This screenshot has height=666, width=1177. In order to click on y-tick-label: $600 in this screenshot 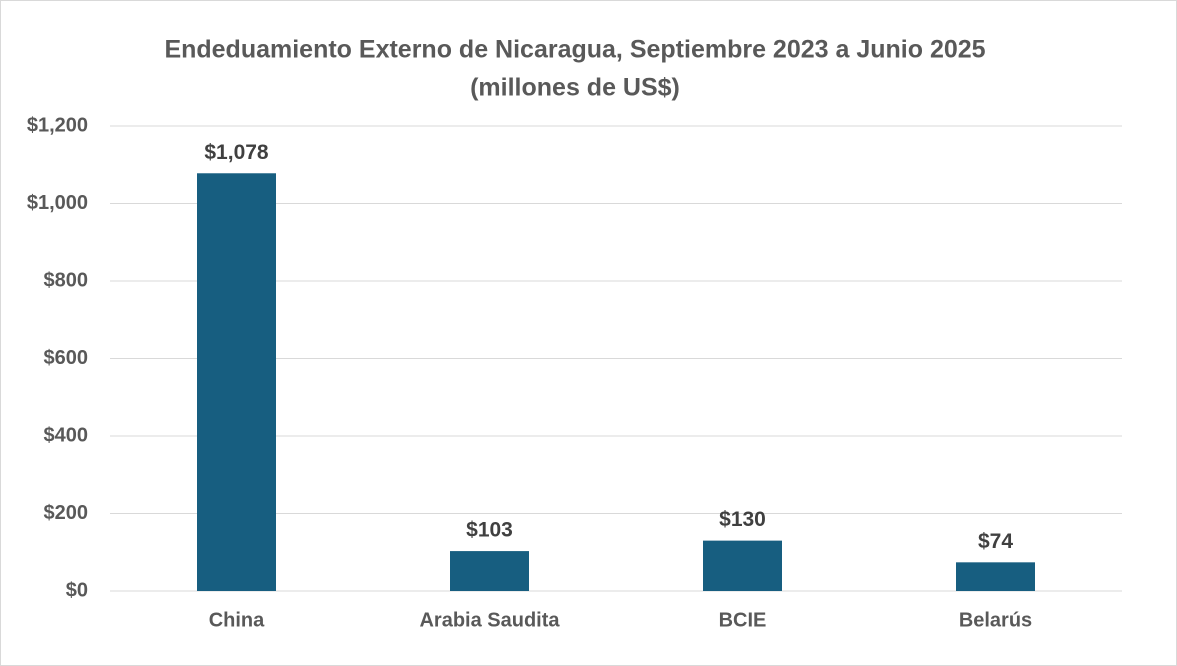, I will do `click(66, 358)`.